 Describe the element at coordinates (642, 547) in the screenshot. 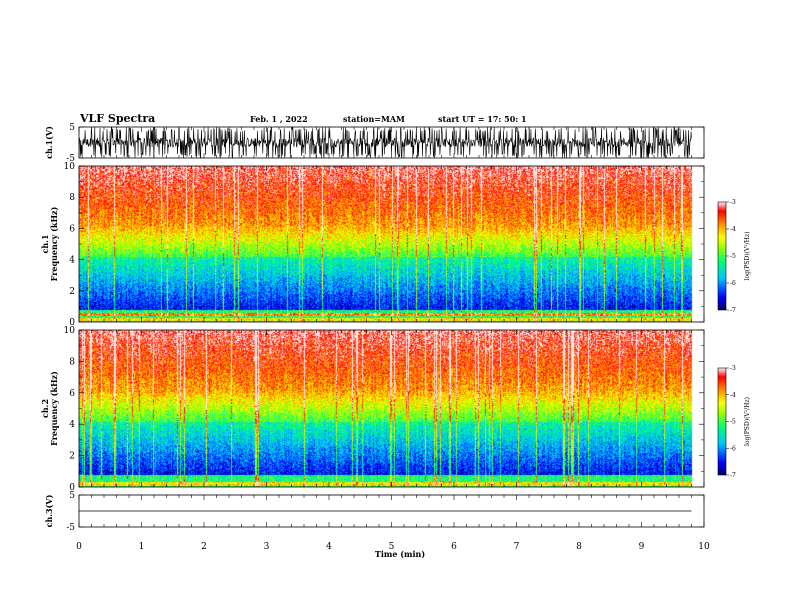

I see `x-tick-label: 9` at that location.